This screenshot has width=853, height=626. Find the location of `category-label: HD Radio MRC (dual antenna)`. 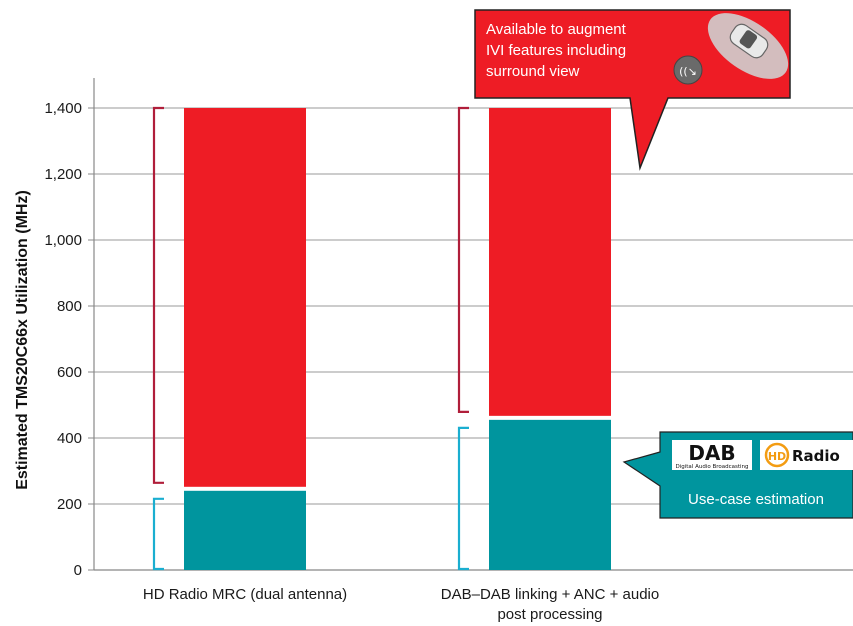

category-label: HD Radio MRC (dual antenna) is located at coordinates (245, 594).